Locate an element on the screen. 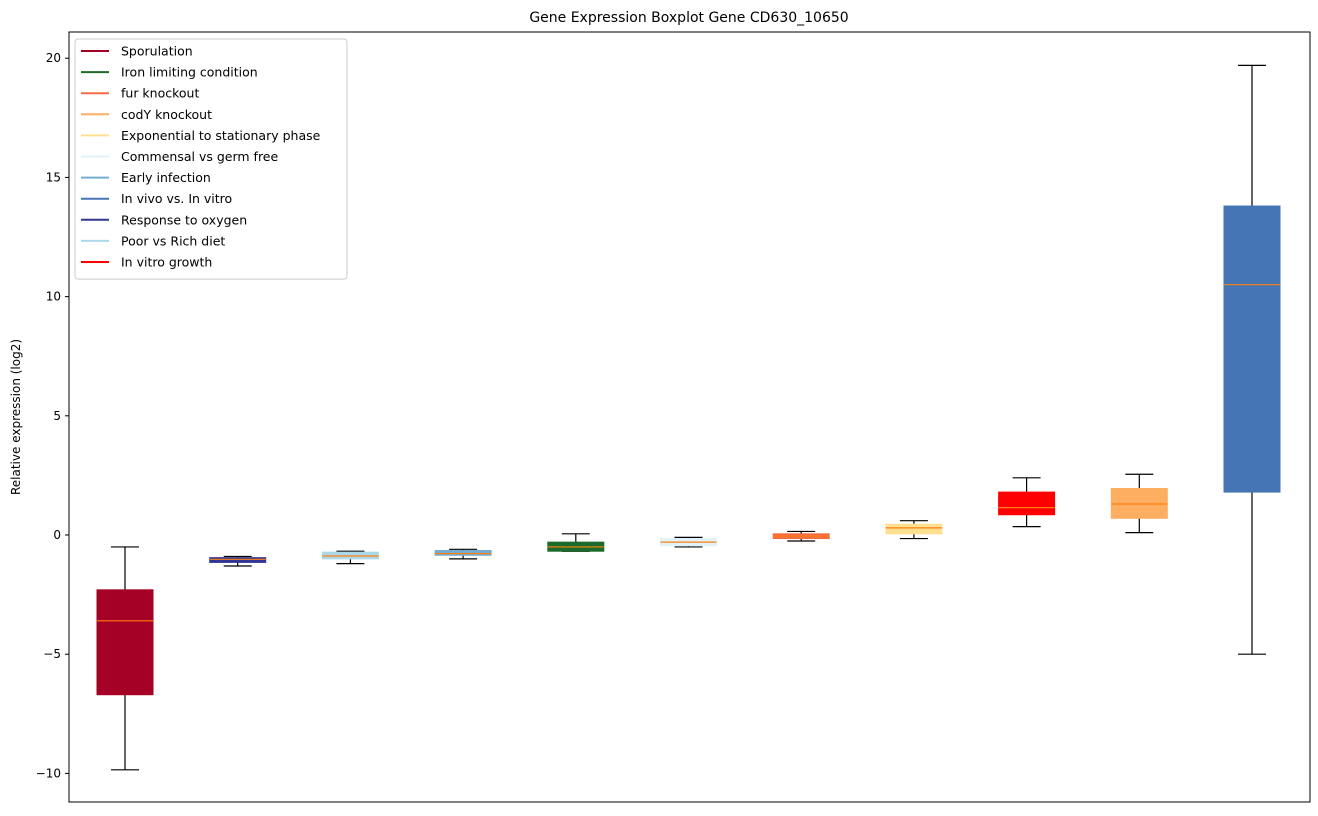 The height and width of the screenshot is (816, 1318). legend-label: Exponential to stationary phase is located at coordinates (221, 135).